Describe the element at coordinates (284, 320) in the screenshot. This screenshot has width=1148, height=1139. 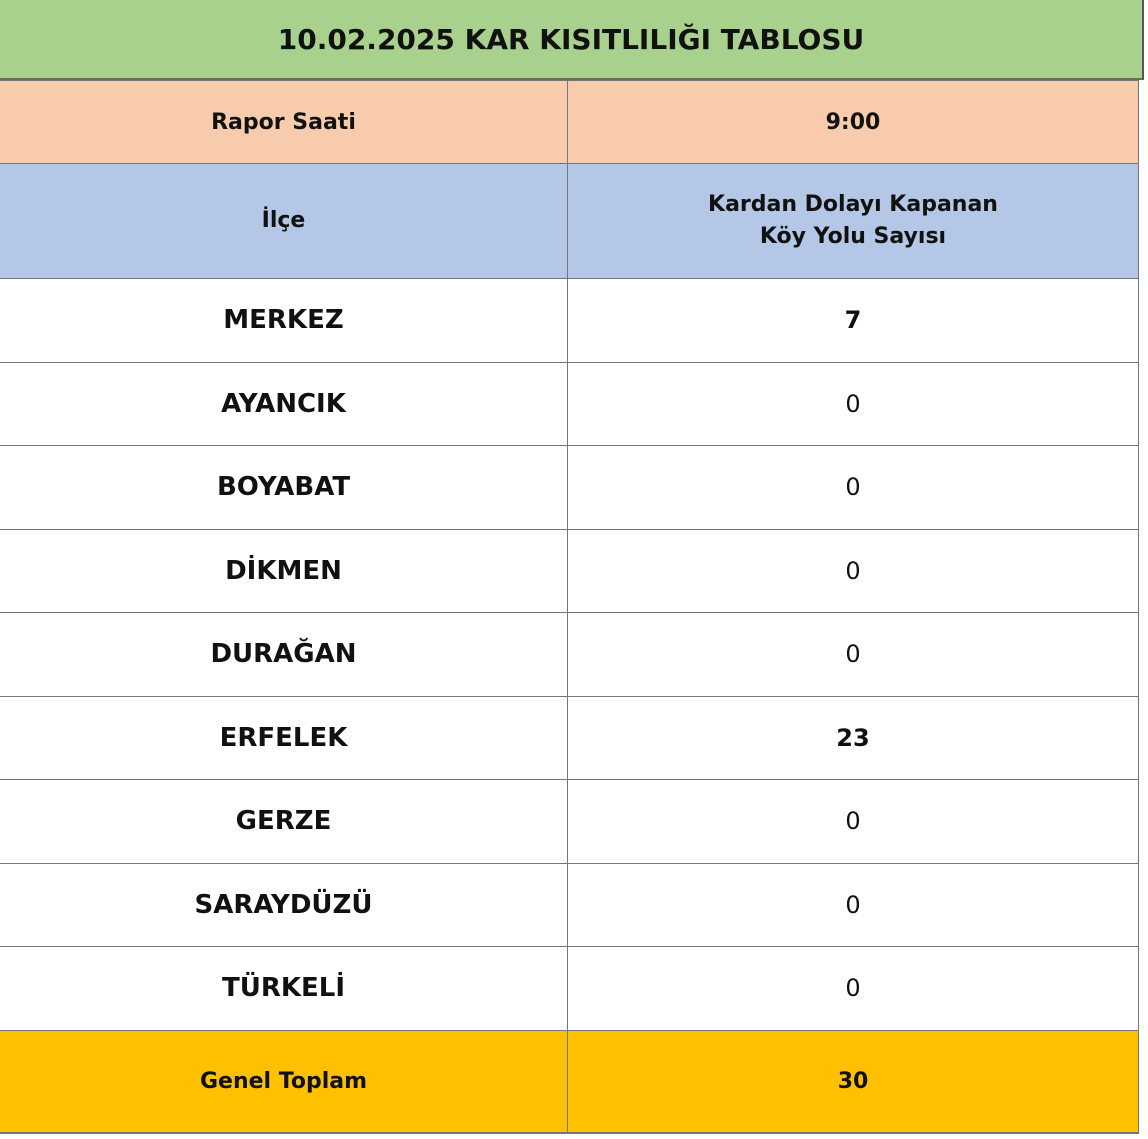
I see `district-cell: MERKEZ` at that location.